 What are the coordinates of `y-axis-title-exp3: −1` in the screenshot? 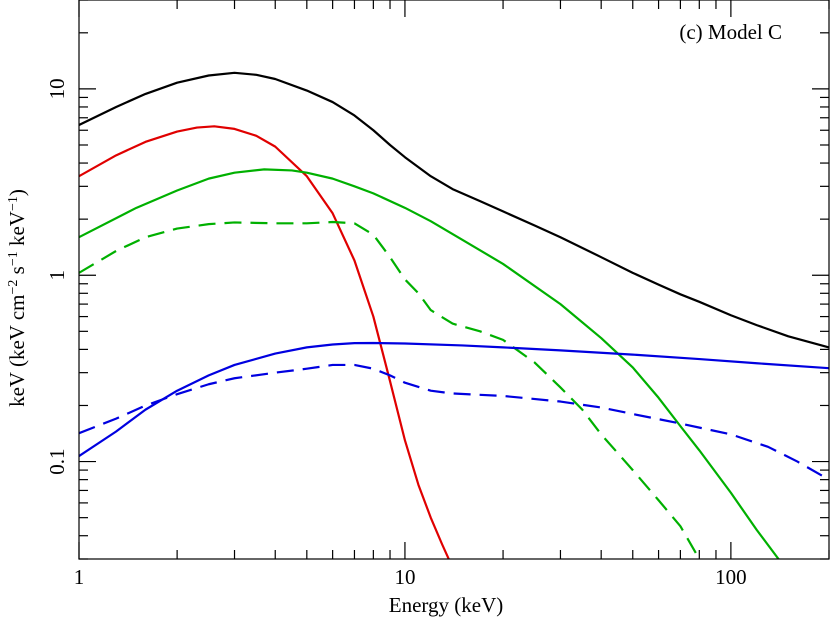 It's located at (13, 203).